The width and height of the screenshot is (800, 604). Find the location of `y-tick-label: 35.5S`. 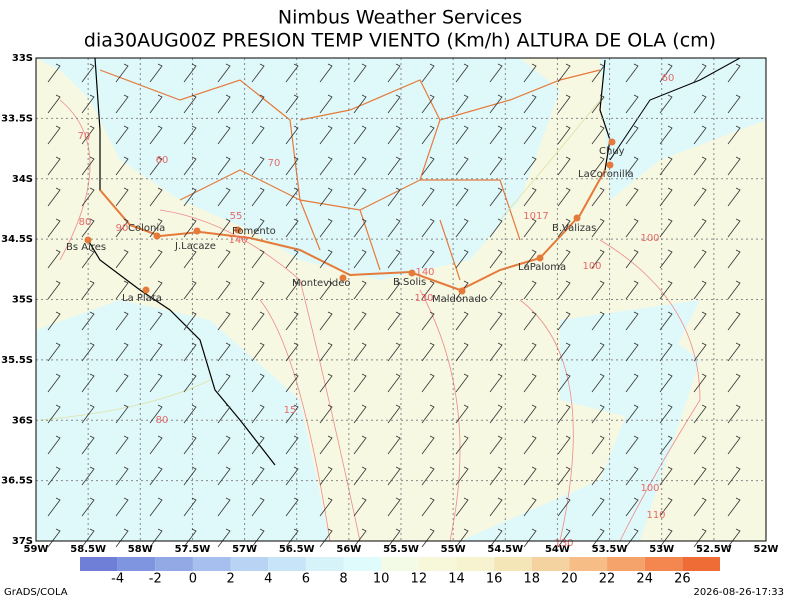

y-tick-label: 35.5S is located at coordinates (17, 360).